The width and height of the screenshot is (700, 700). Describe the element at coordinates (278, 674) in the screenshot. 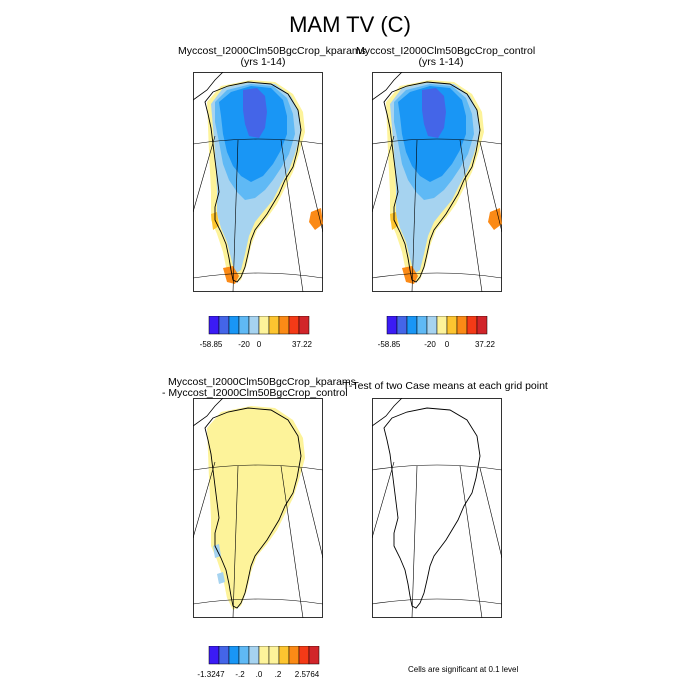

I see `colorbar-tick-label: .2` at that location.